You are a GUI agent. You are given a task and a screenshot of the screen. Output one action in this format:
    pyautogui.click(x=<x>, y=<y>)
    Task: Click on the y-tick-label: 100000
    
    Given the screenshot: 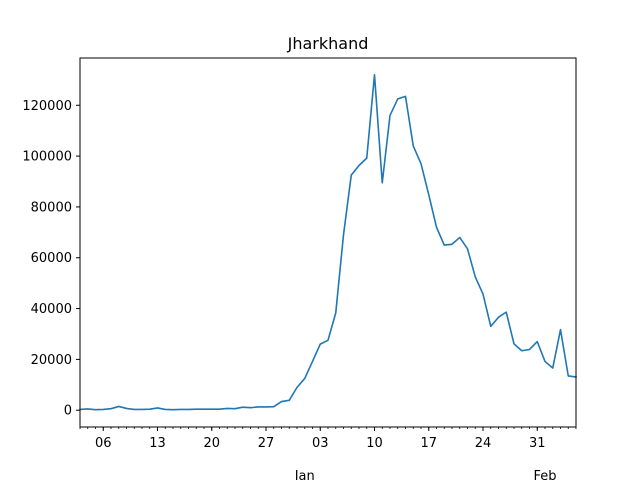 What is the action you would take?
    pyautogui.click(x=47, y=157)
    